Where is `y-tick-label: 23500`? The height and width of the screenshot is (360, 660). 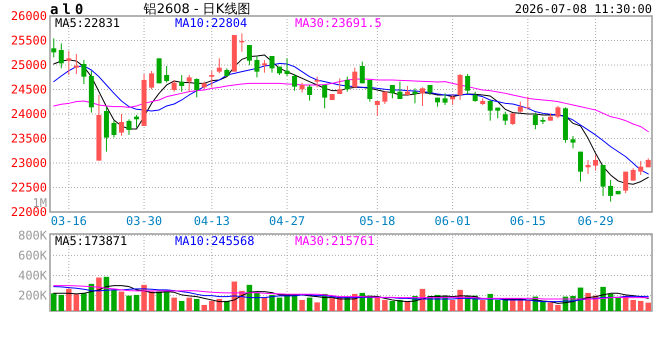
y-tick-label: 23500 is located at coordinates (28, 139).